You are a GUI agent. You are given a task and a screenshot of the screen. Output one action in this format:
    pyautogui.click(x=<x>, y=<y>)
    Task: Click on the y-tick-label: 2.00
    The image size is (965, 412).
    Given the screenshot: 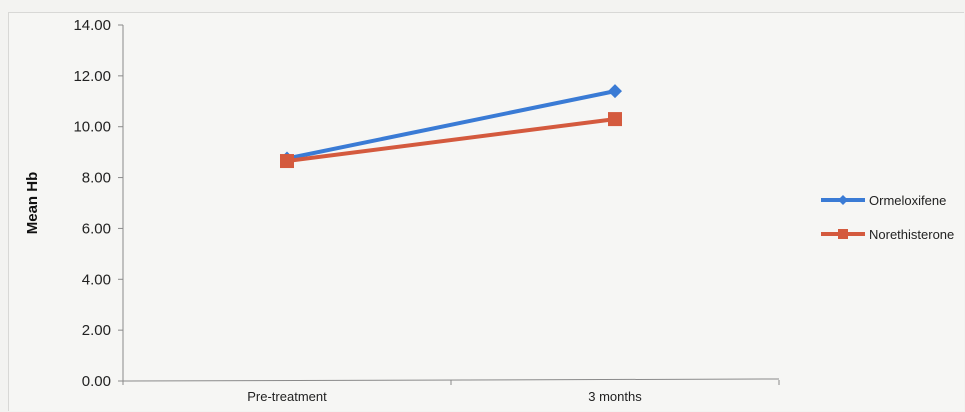 What is the action you would take?
    pyautogui.click(x=96, y=330)
    